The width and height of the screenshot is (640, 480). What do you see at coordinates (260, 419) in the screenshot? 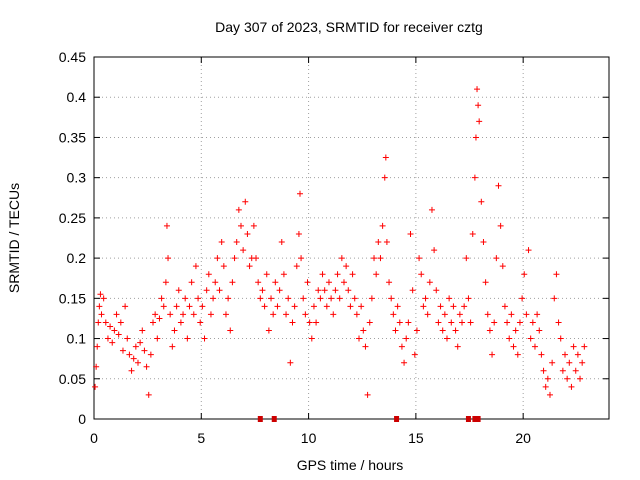
I see `gap-marker` at bounding box center [260, 419].